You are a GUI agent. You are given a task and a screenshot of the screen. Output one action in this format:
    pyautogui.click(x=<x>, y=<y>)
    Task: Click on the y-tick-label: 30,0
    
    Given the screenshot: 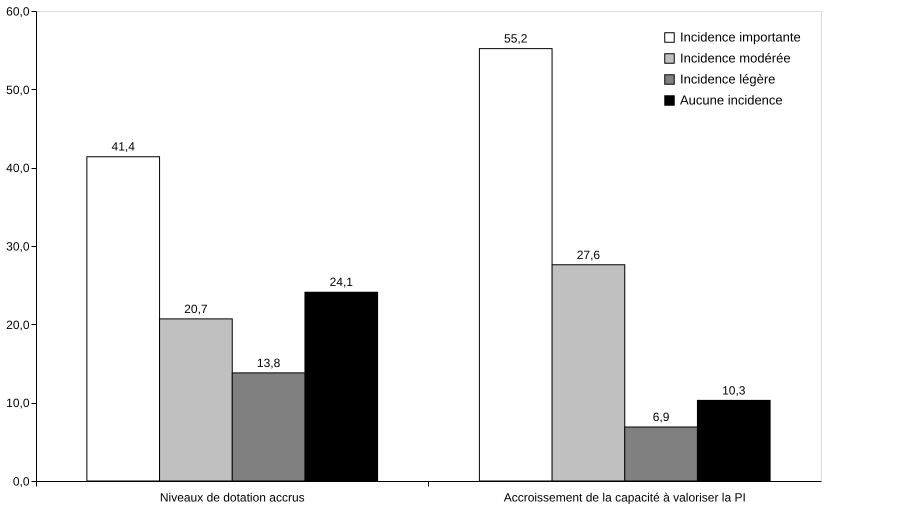 What is the action you would take?
    pyautogui.click(x=18, y=247)
    